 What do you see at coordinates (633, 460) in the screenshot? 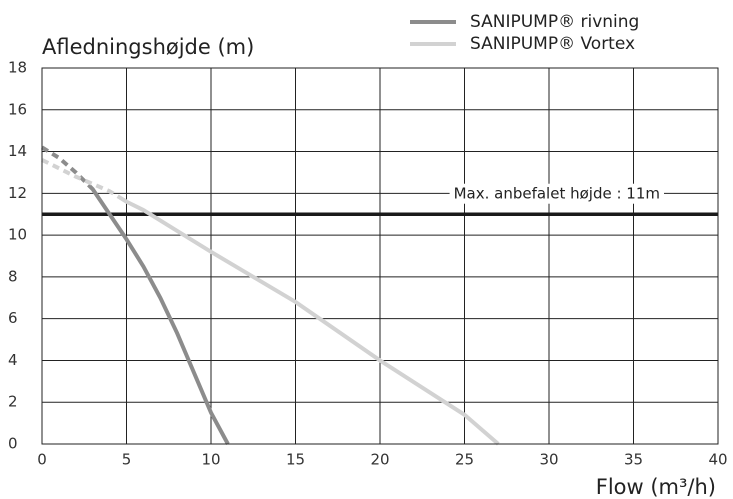
I see `x-tick-label: 35` at bounding box center [633, 460].